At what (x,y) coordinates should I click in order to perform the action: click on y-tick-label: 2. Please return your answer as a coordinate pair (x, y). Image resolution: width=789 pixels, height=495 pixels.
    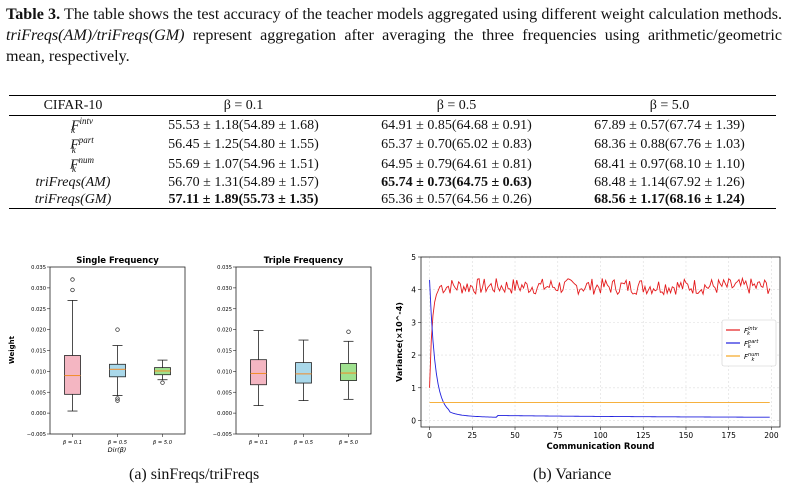
    Looking at the image, I should click on (413, 355).